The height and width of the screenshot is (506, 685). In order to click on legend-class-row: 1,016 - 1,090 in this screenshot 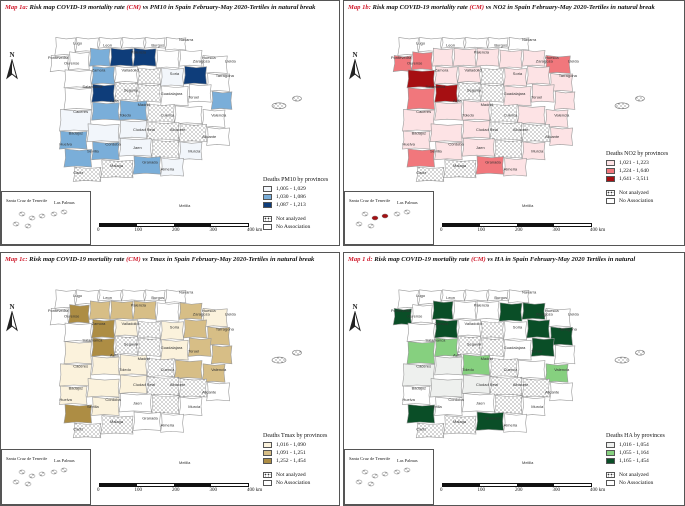, I will do `click(295, 445)`.